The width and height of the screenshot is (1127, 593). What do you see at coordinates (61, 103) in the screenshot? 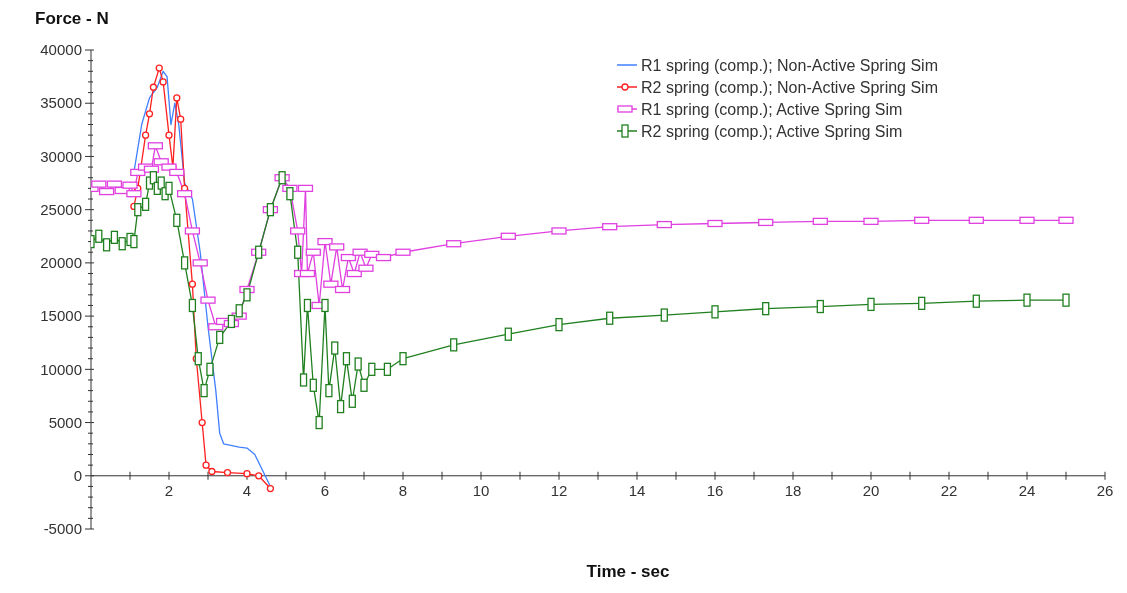
I see `y-tick-label: 35000` at bounding box center [61, 103].